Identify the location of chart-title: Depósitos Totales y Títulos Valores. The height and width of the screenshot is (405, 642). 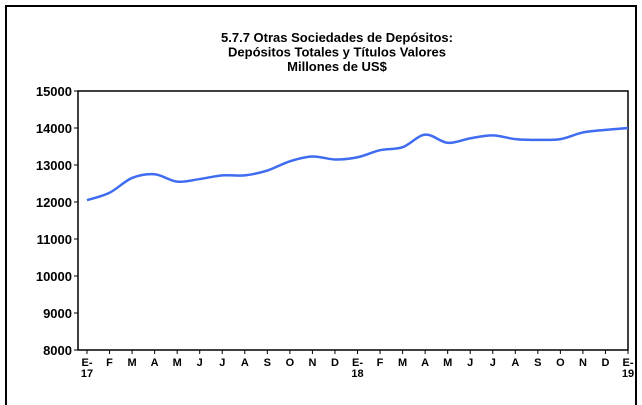
(337, 52).